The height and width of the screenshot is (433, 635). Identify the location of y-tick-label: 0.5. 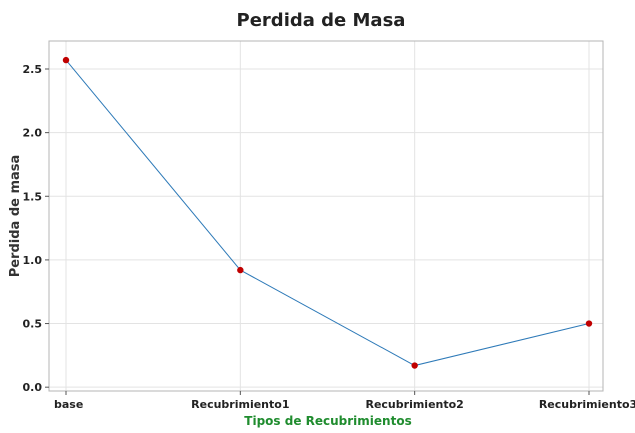
(33, 324).